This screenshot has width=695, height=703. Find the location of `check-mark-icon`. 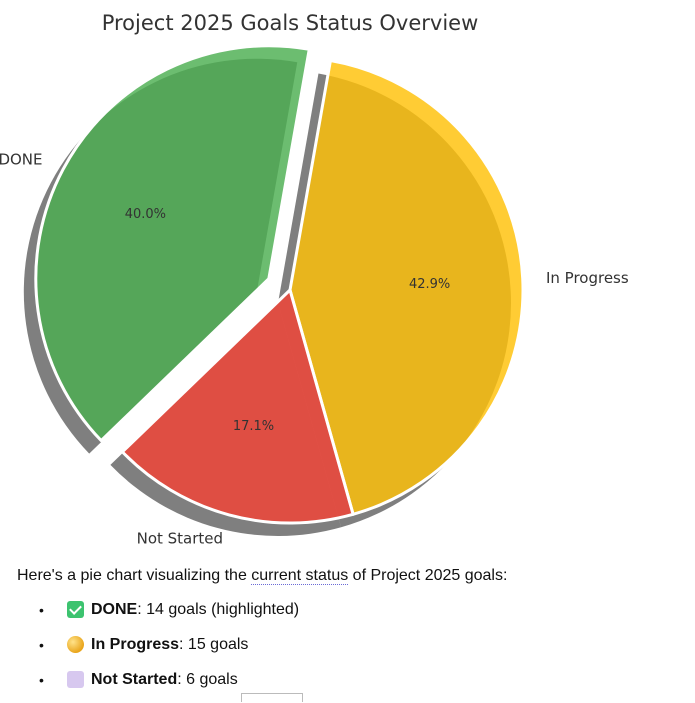

check-mark-icon is located at coordinates (75, 609).